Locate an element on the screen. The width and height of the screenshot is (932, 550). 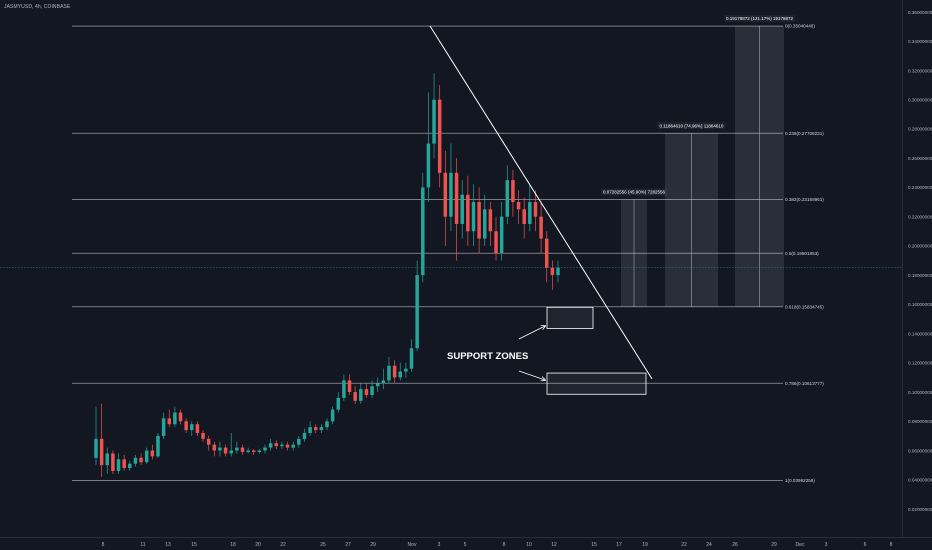
x-tick-label: 12 is located at coordinates (554, 545).